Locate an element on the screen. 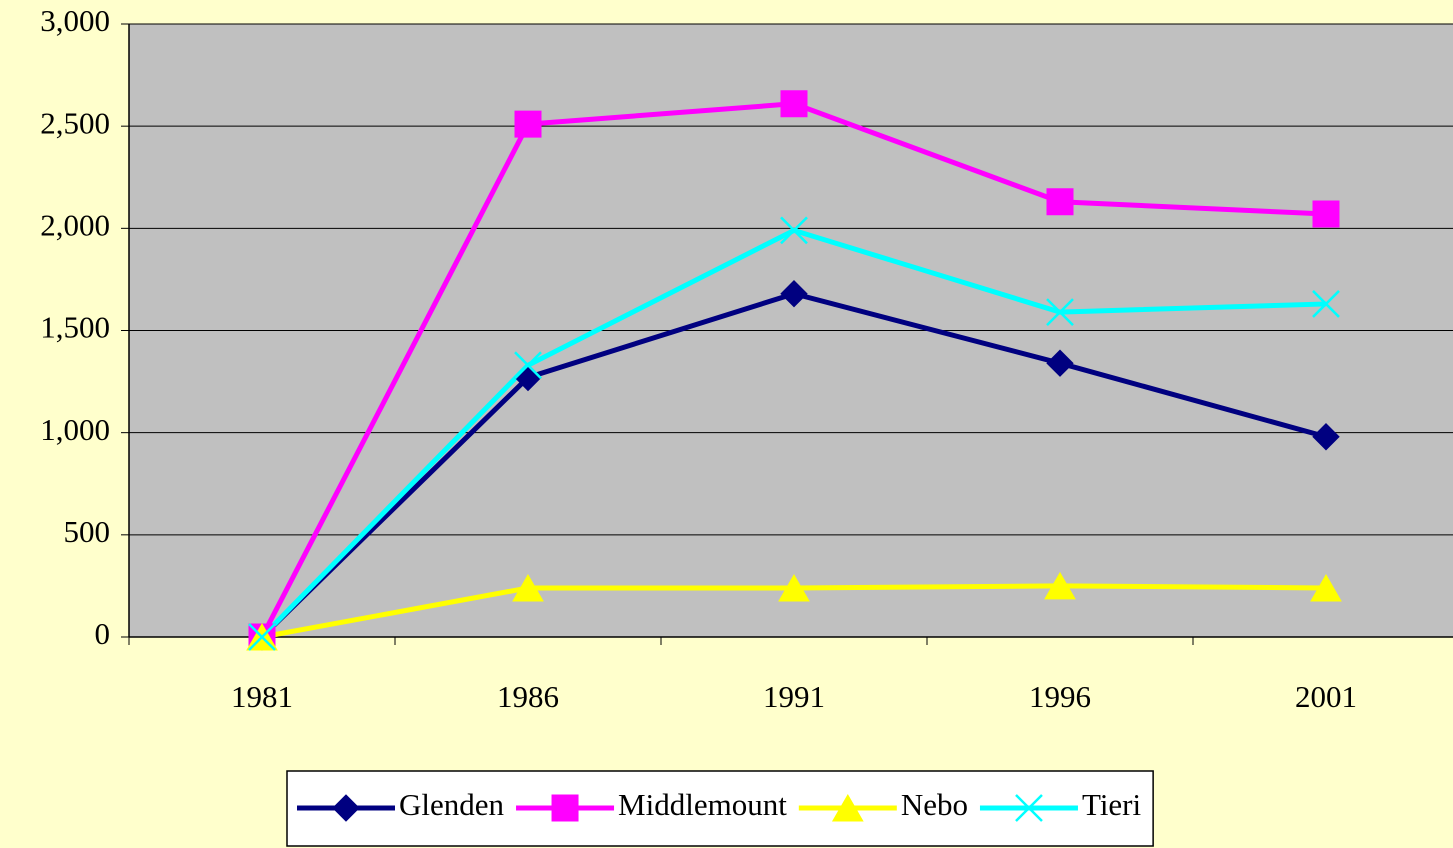 The image size is (1453, 848). legend: Glenden Middlemount Nebo Tieri is located at coordinates (720, 808).